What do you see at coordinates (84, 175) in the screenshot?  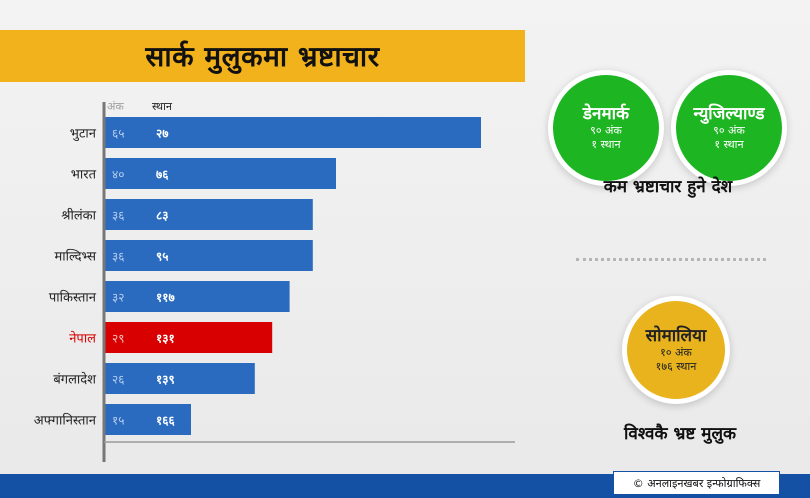 I see `category-label: भारत` at bounding box center [84, 175].